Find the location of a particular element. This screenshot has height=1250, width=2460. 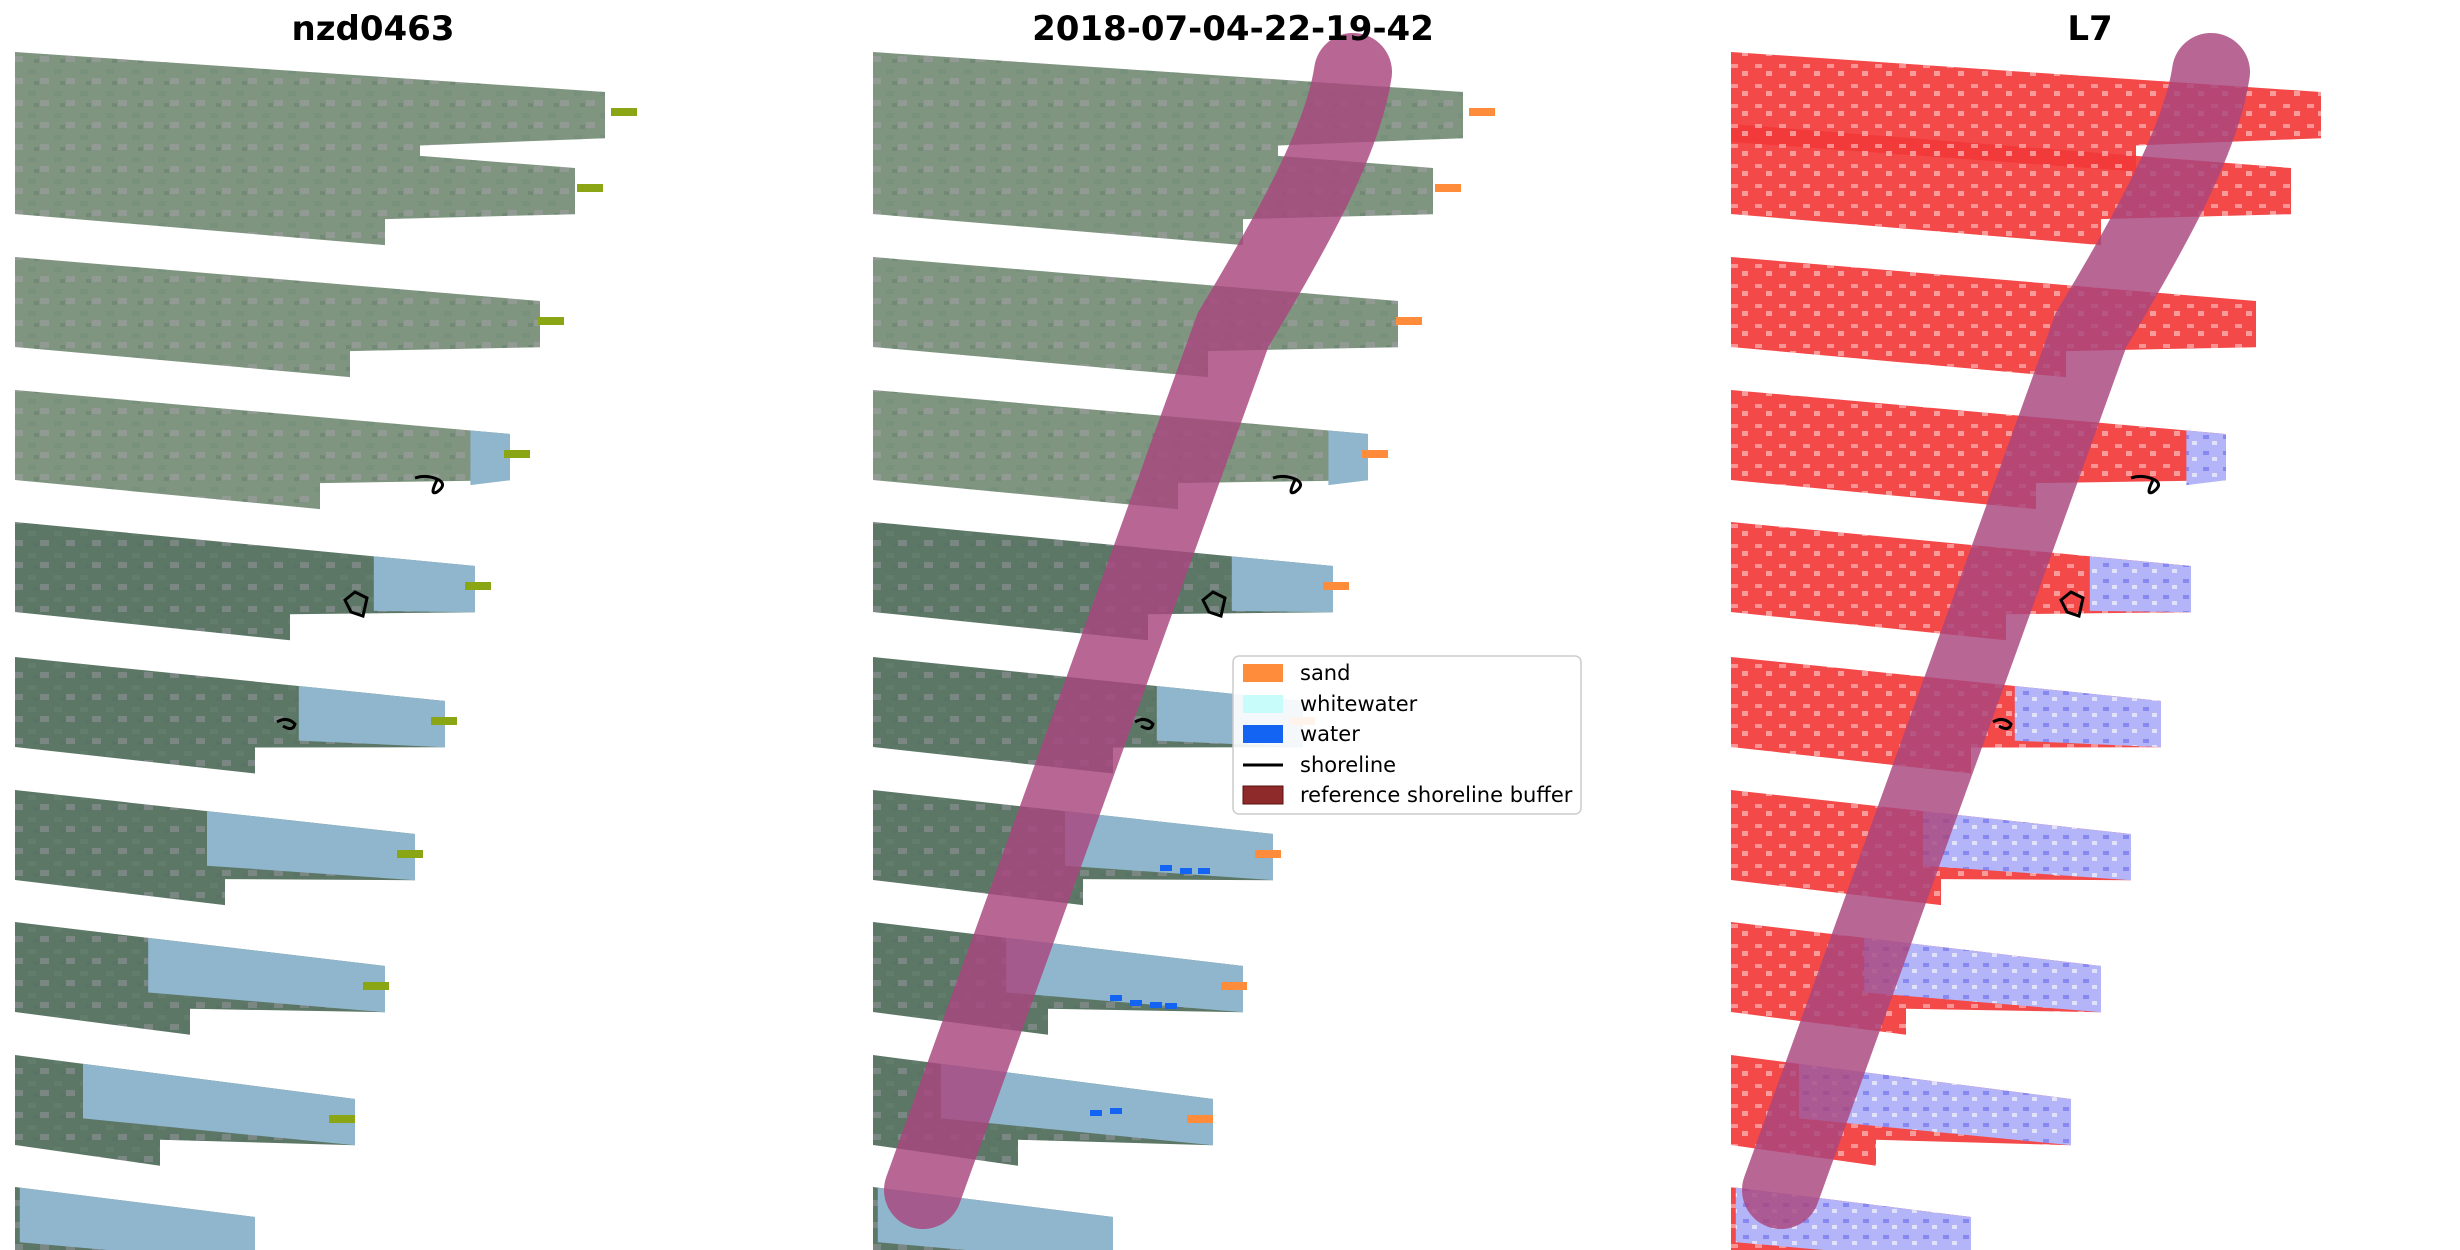

legend-swatch-sand is located at coordinates (1263, 673).